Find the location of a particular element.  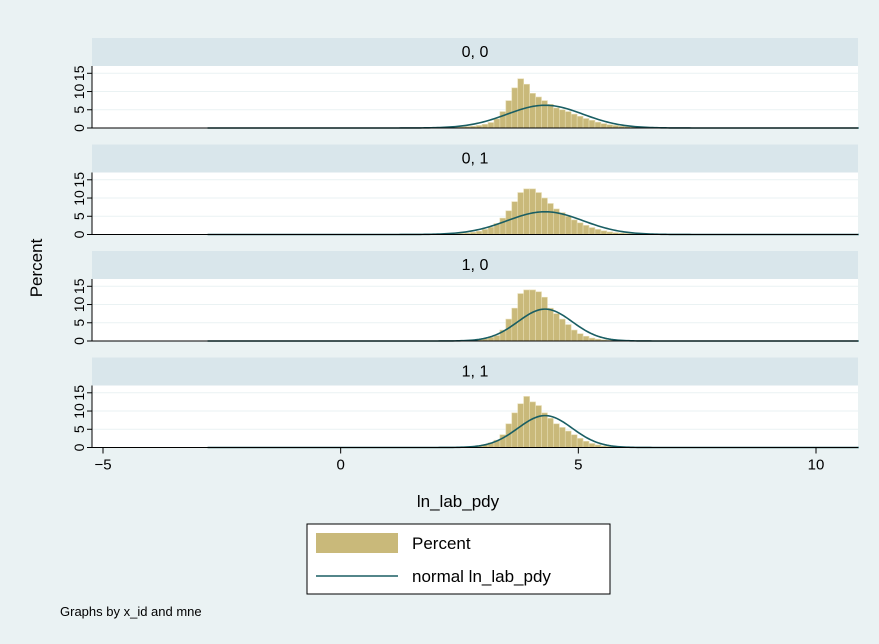

panel-title: 1, 1 is located at coordinates (475, 372).